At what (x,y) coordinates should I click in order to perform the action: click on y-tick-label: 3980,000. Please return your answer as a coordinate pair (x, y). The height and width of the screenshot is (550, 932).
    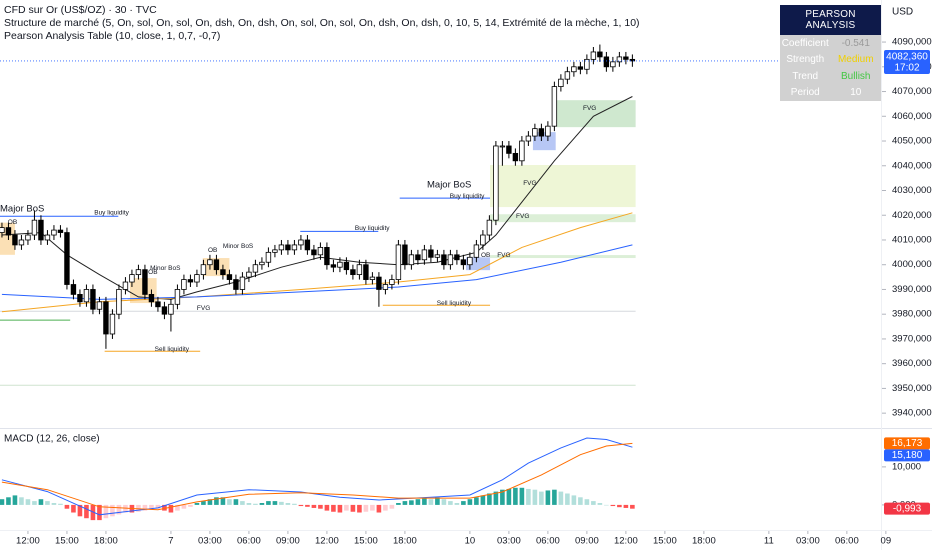
    Looking at the image, I should click on (912, 314).